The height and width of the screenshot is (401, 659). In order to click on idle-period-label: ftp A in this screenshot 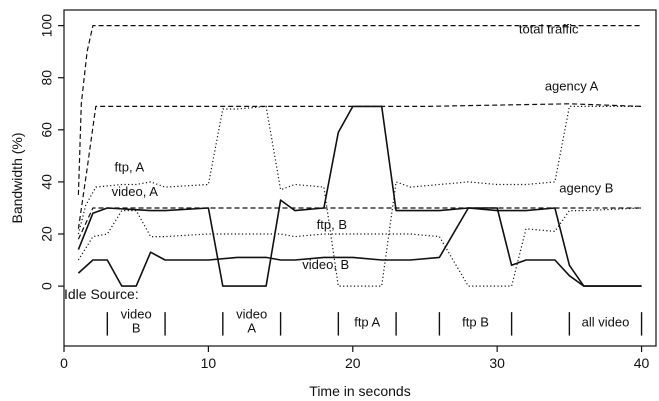, I will do `click(367, 321)`.